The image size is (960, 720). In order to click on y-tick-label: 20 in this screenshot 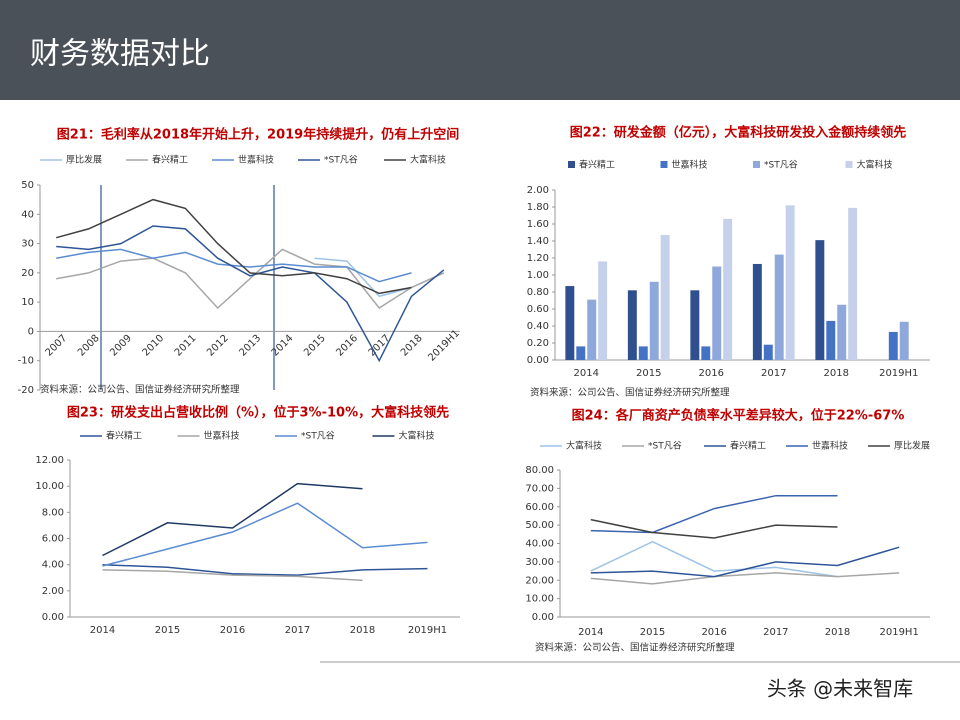, I will do `click(27, 273)`.